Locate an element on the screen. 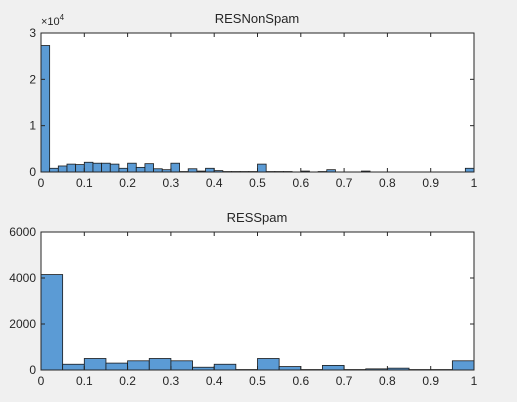  y-tick-label: 4000 is located at coordinates (22, 278).